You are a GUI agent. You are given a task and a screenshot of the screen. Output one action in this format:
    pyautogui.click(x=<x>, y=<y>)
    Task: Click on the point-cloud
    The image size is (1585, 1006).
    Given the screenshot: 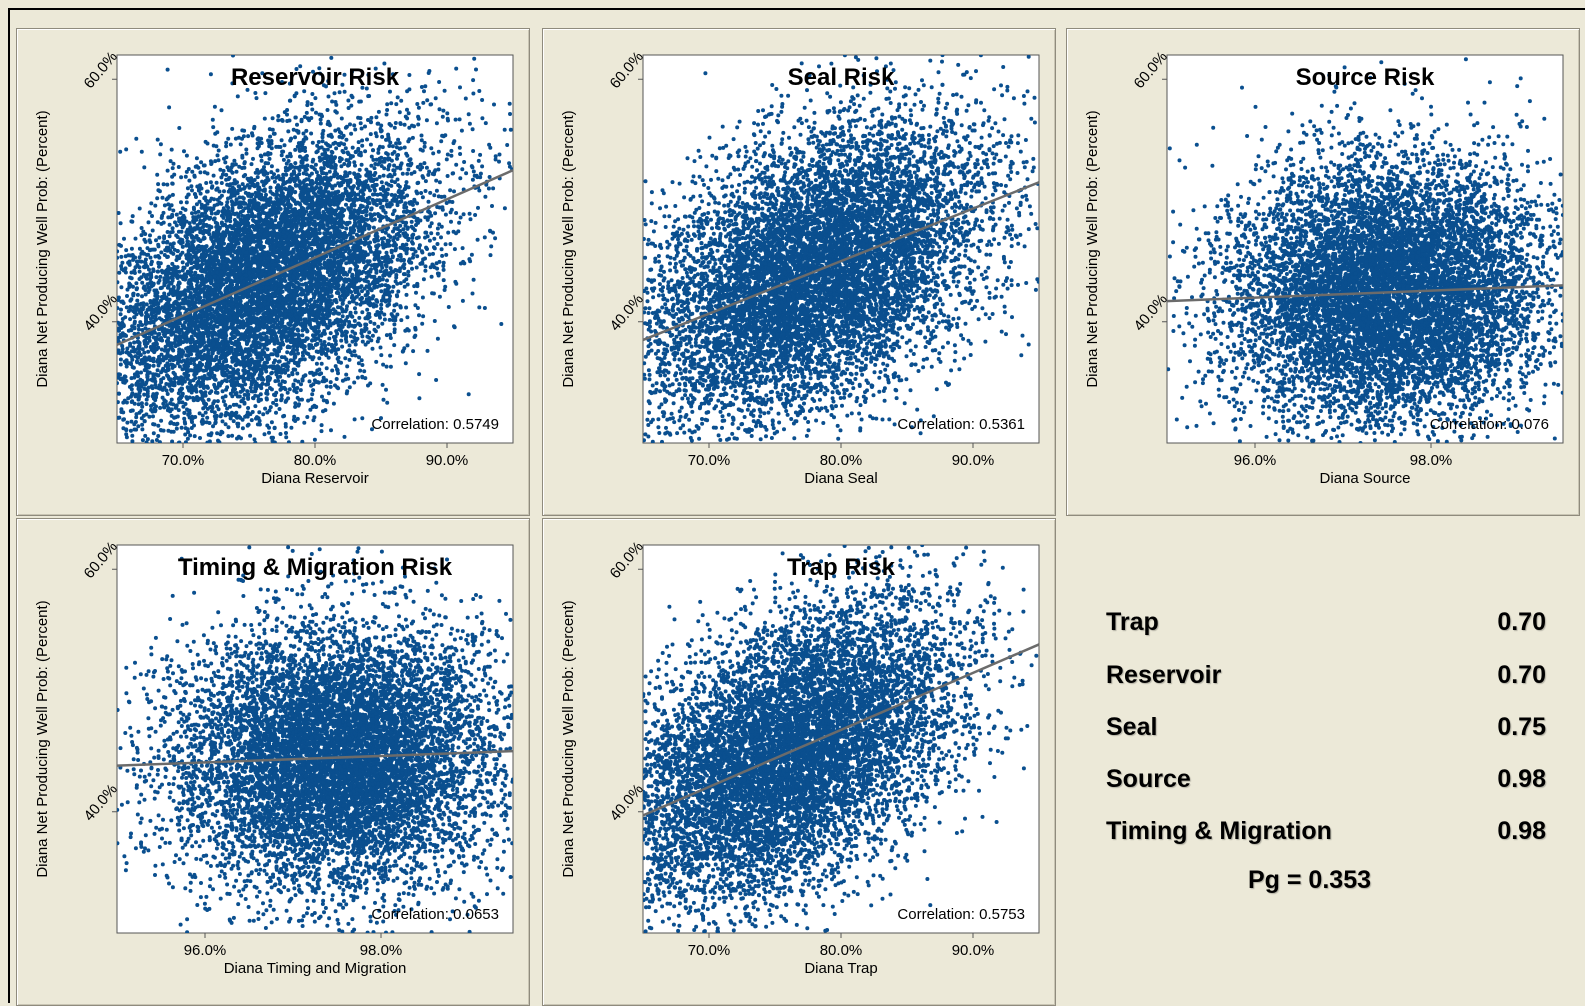 What is the action you would take?
    pyautogui.click(x=315, y=249)
    